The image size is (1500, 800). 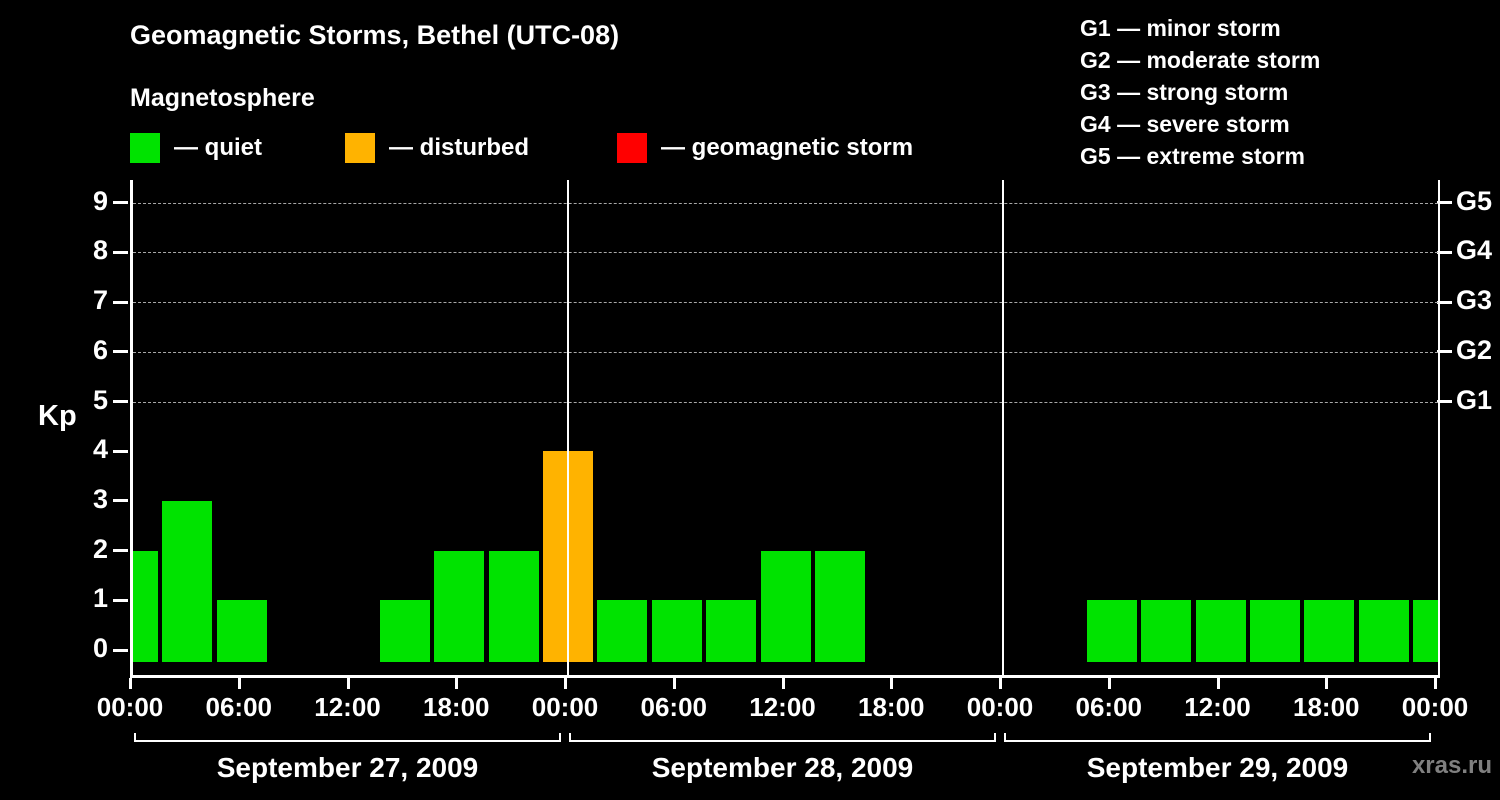 What do you see at coordinates (100, 498) in the screenshot?
I see `y-tick-label: 3` at bounding box center [100, 498].